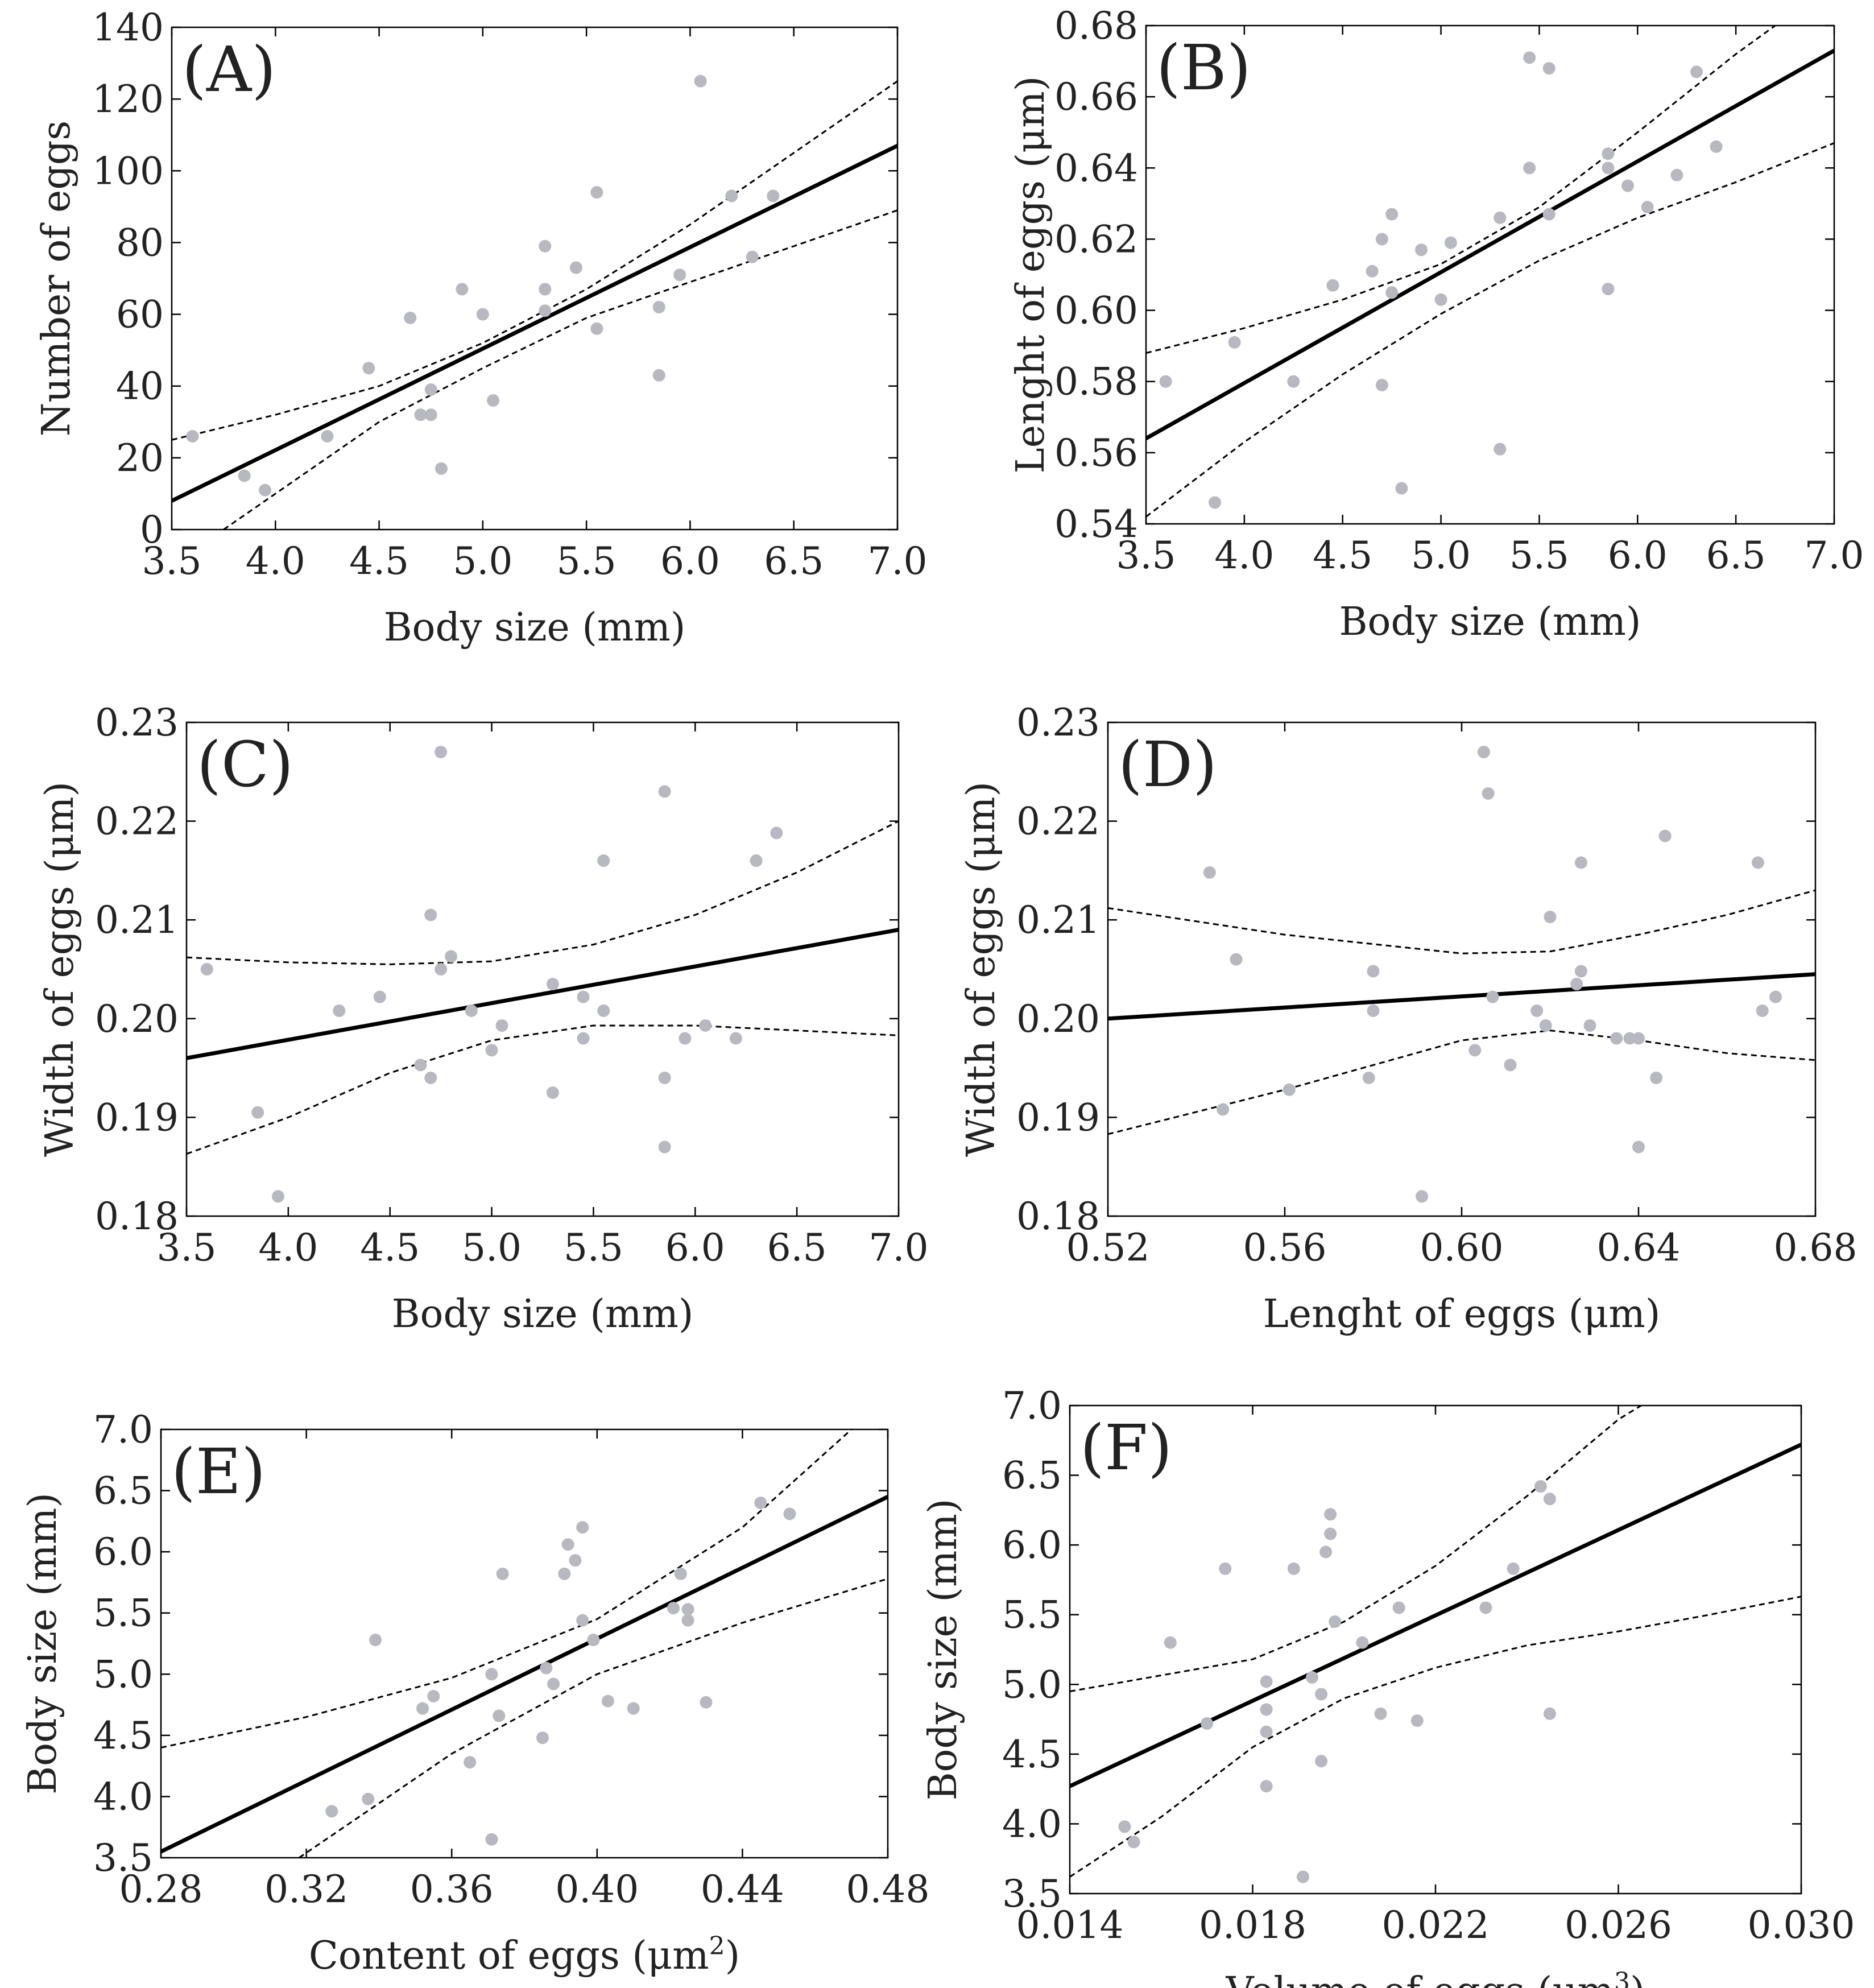  I want to click on panel-label: (B), so click(1203, 68).